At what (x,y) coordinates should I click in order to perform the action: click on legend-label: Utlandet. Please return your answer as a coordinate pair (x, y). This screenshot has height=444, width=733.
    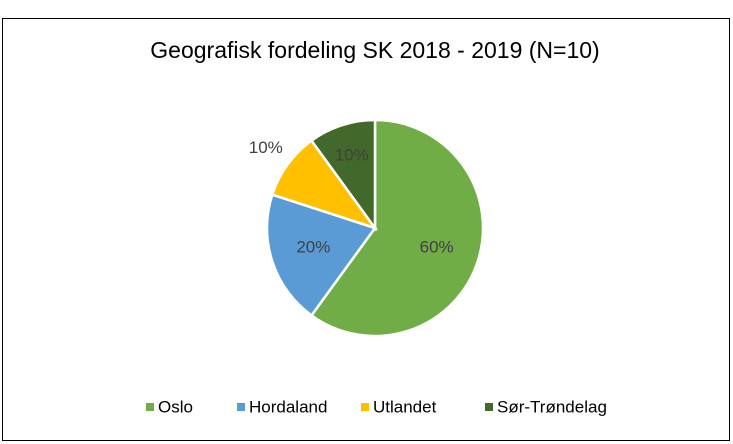
    Looking at the image, I should click on (405, 406).